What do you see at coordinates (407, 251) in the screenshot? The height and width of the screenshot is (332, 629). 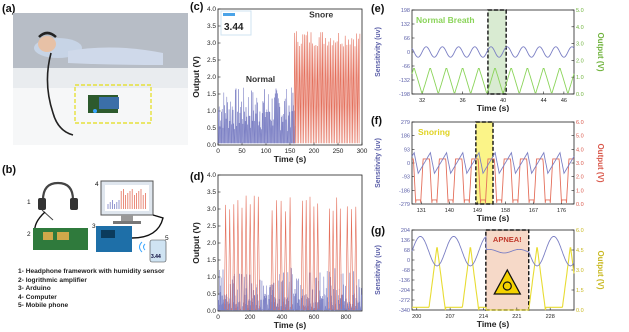 I see `y-tick-label: 68` at bounding box center [407, 251].